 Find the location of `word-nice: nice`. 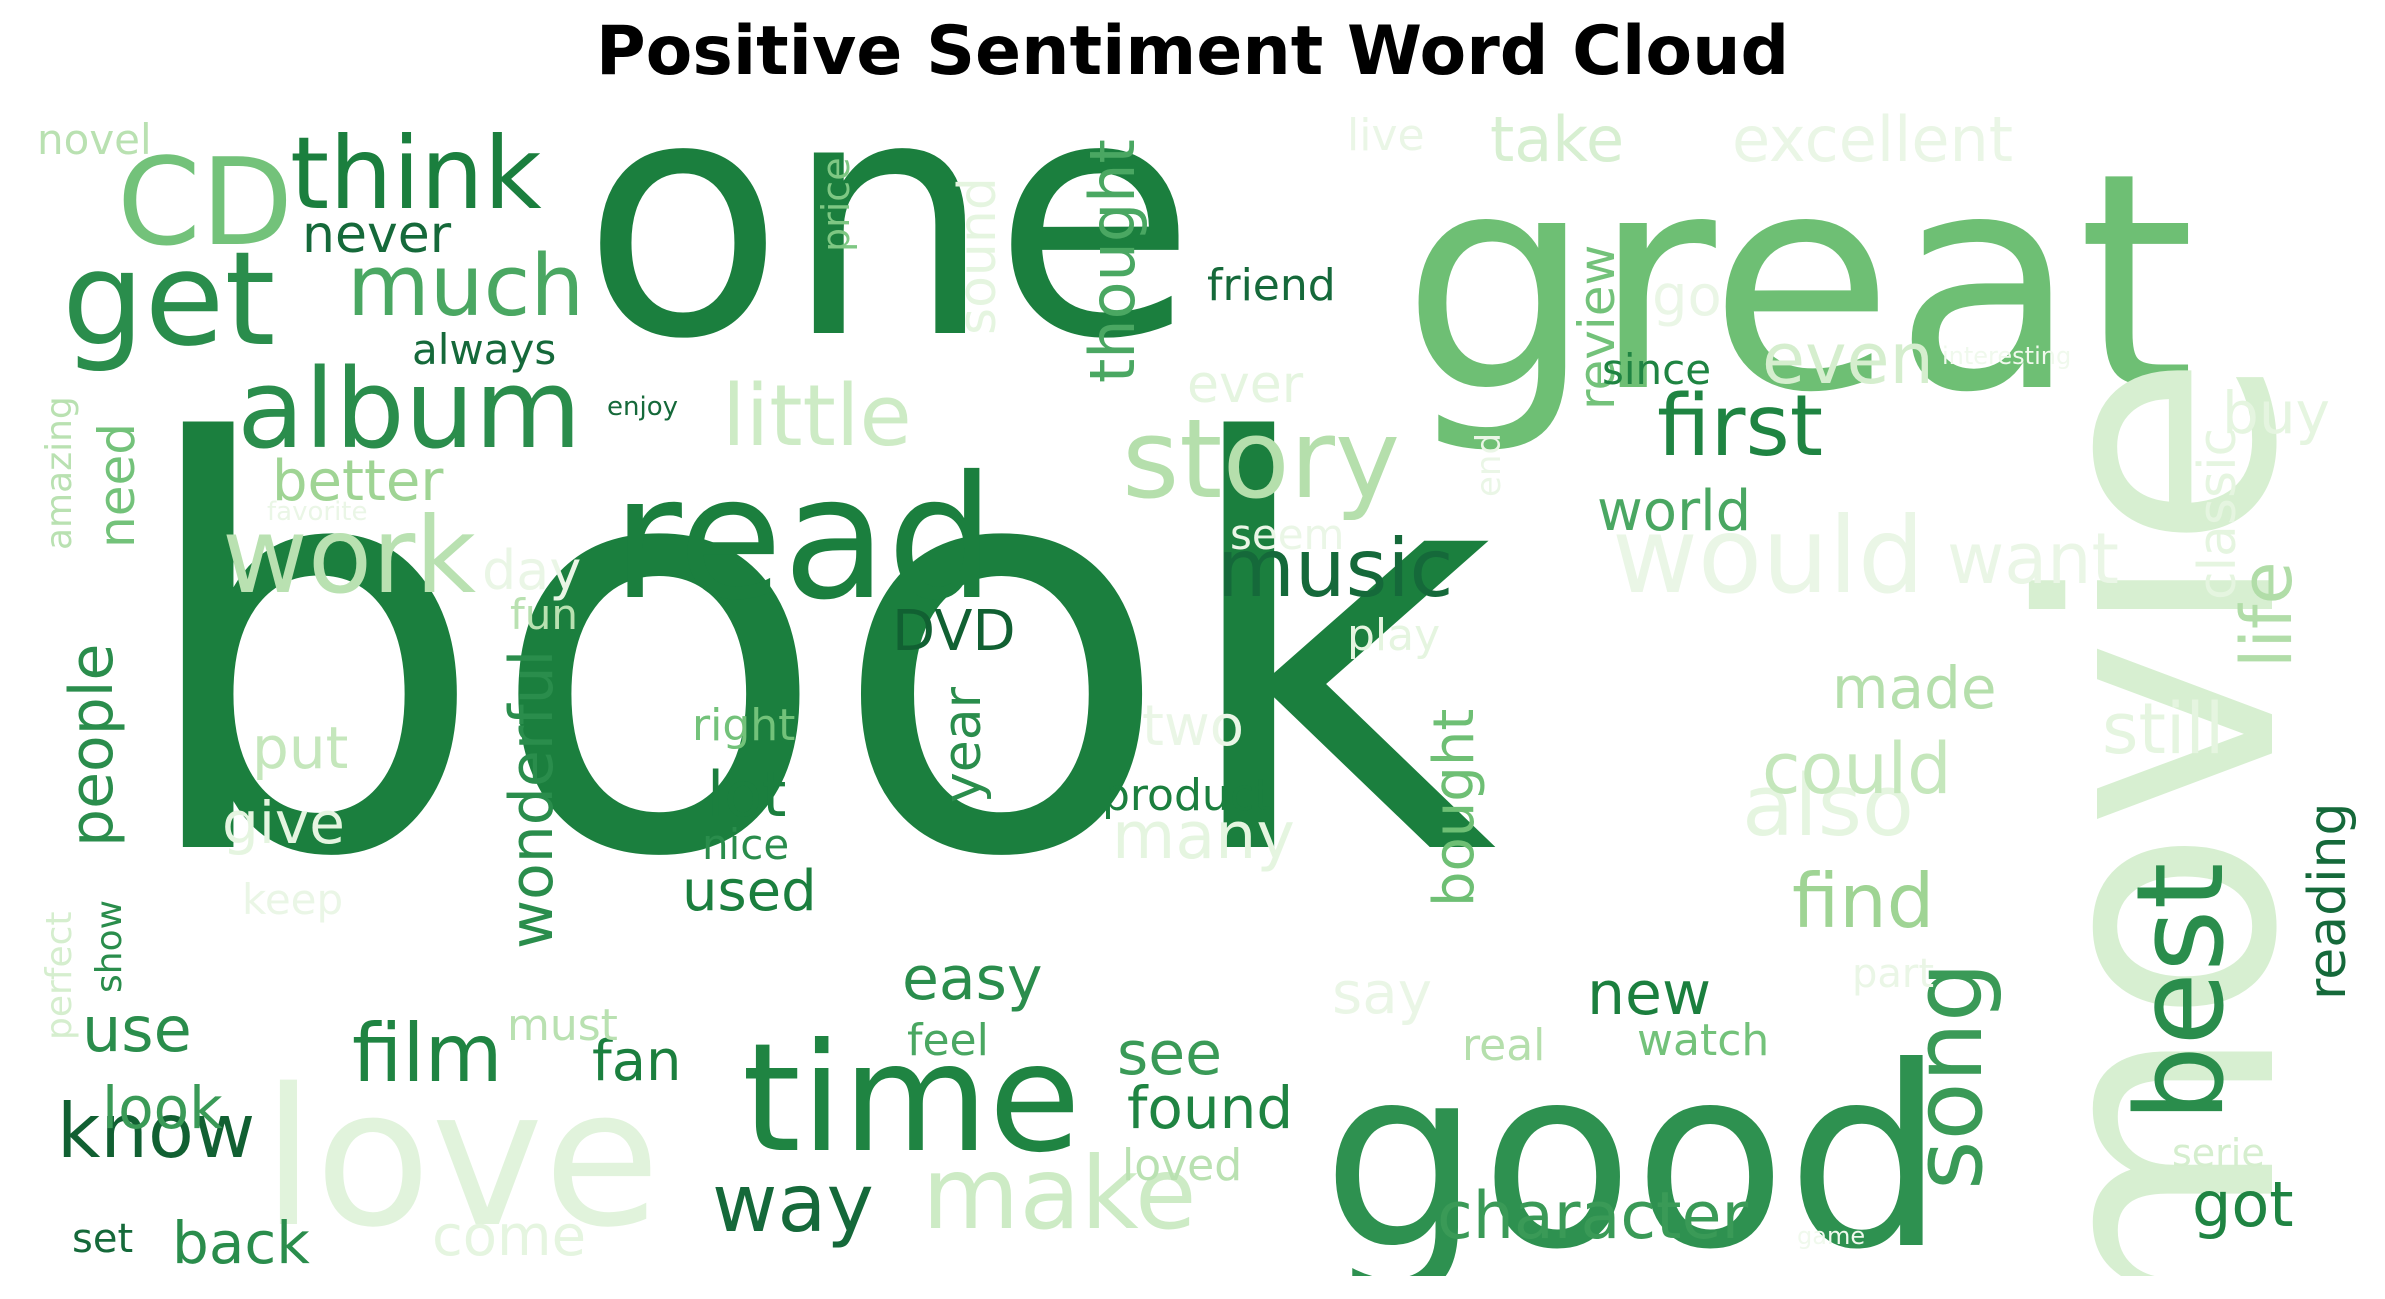

word-nice: nice is located at coordinates (746, 844).